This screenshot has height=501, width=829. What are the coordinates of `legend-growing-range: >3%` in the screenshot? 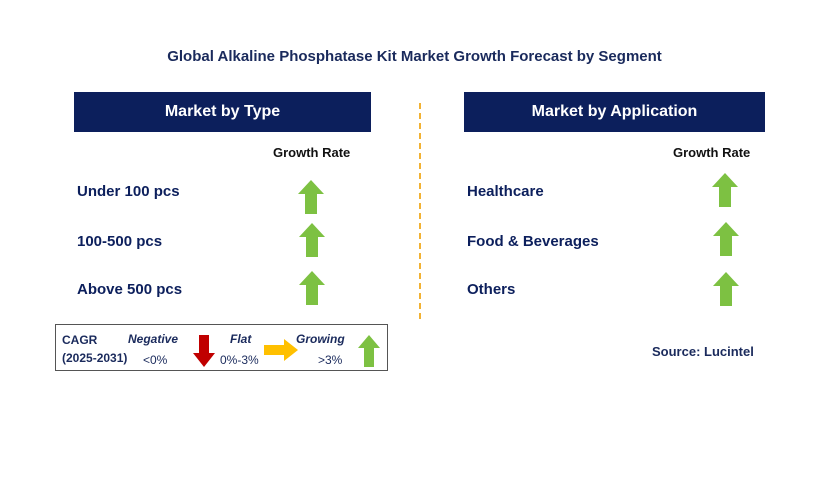 It's located at (330, 360).